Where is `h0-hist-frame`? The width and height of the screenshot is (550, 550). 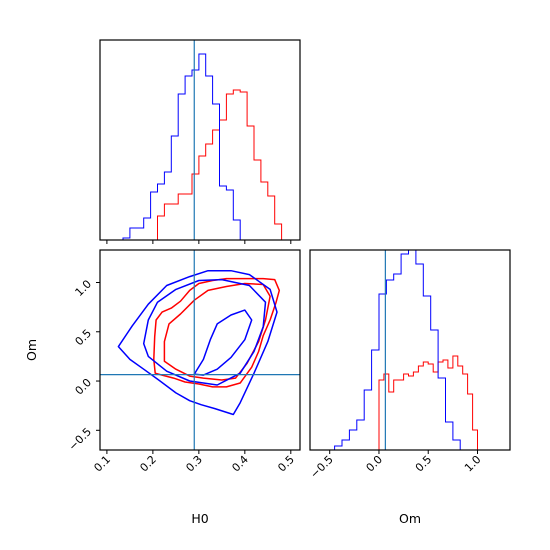
h0-hist-frame is located at coordinates (200, 140).